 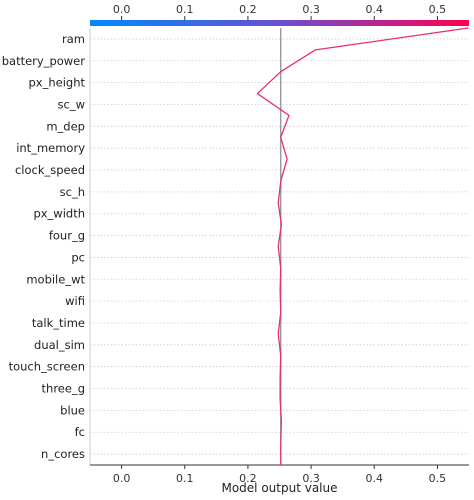 I want to click on feature-label: three_g, so click(x=63, y=389).